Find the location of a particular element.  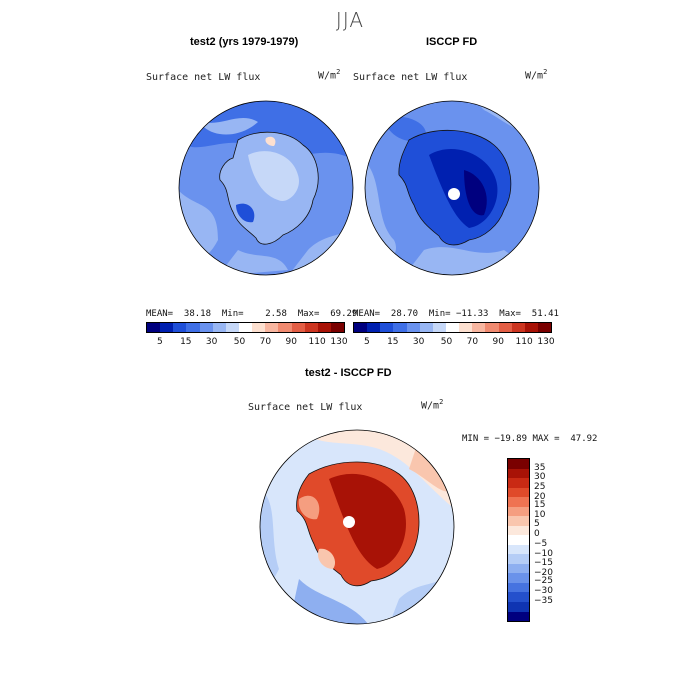

tick: −35 is located at coordinates (543, 600).